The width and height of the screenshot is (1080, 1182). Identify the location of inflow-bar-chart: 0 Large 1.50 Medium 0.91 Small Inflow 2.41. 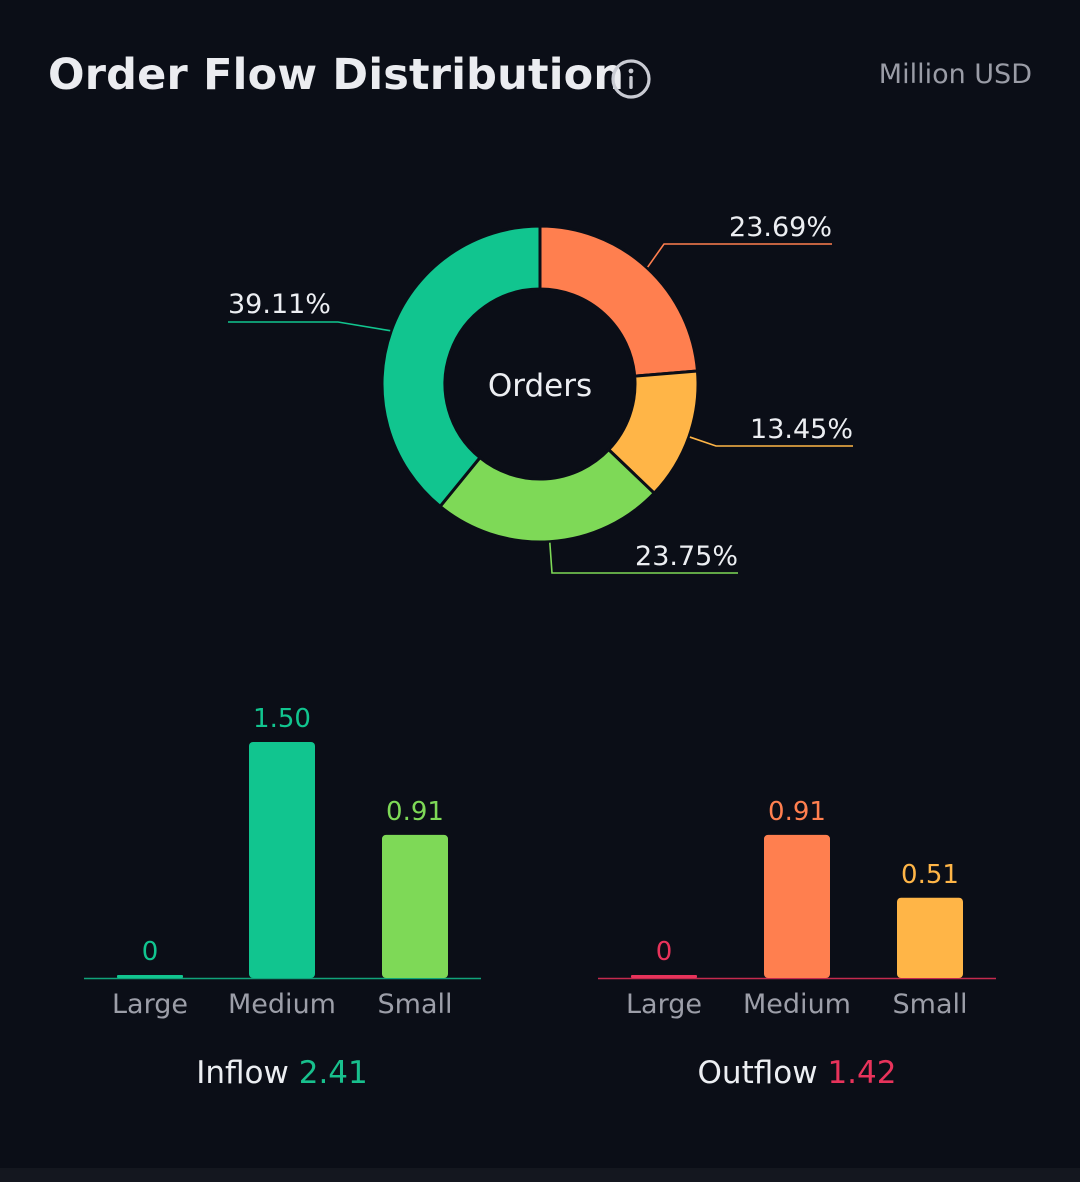
(282, 897).